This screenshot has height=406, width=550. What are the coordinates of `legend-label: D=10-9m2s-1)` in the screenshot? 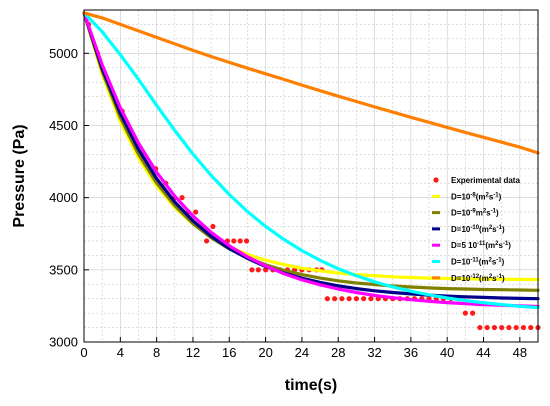 It's located at (475, 213).